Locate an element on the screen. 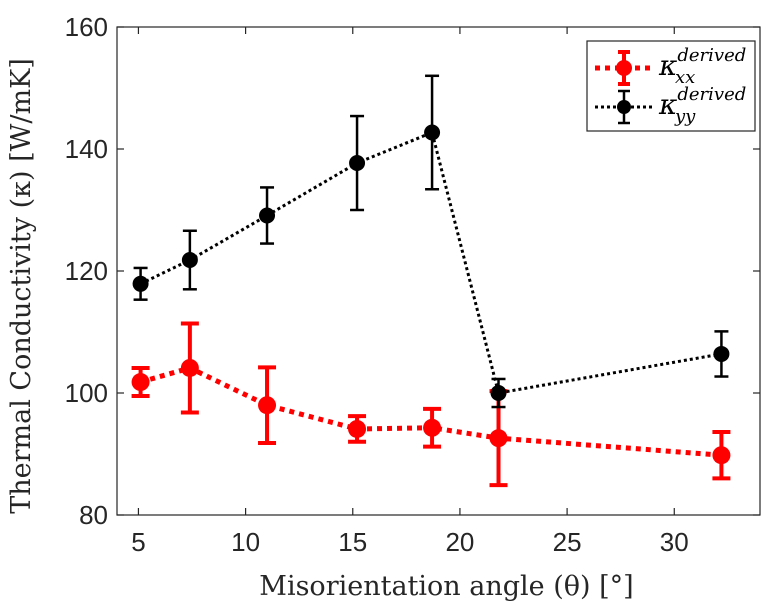  x-tick-label: 25 is located at coordinates (567, 542).